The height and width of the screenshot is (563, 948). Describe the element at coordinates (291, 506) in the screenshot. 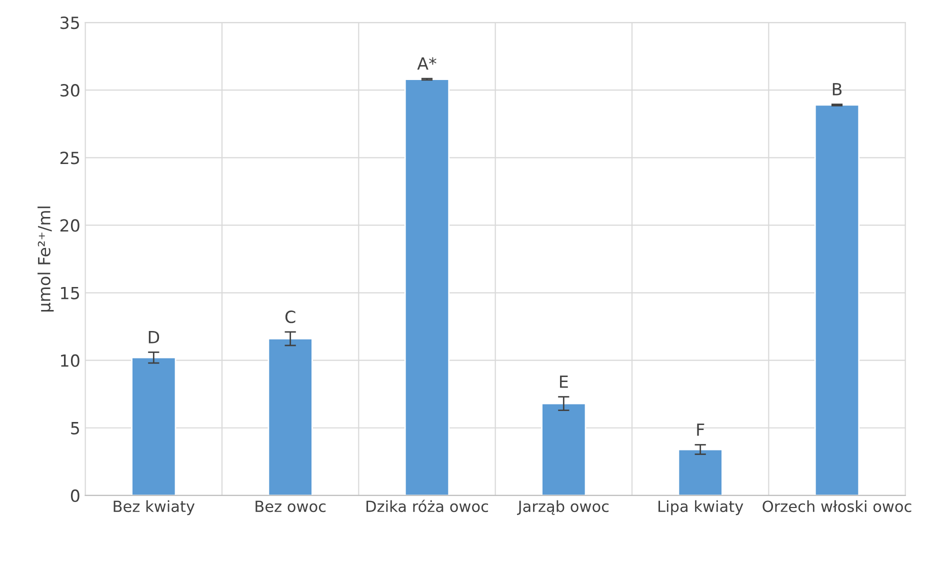

I see `x-tick-label: Bez owoc` at that location.